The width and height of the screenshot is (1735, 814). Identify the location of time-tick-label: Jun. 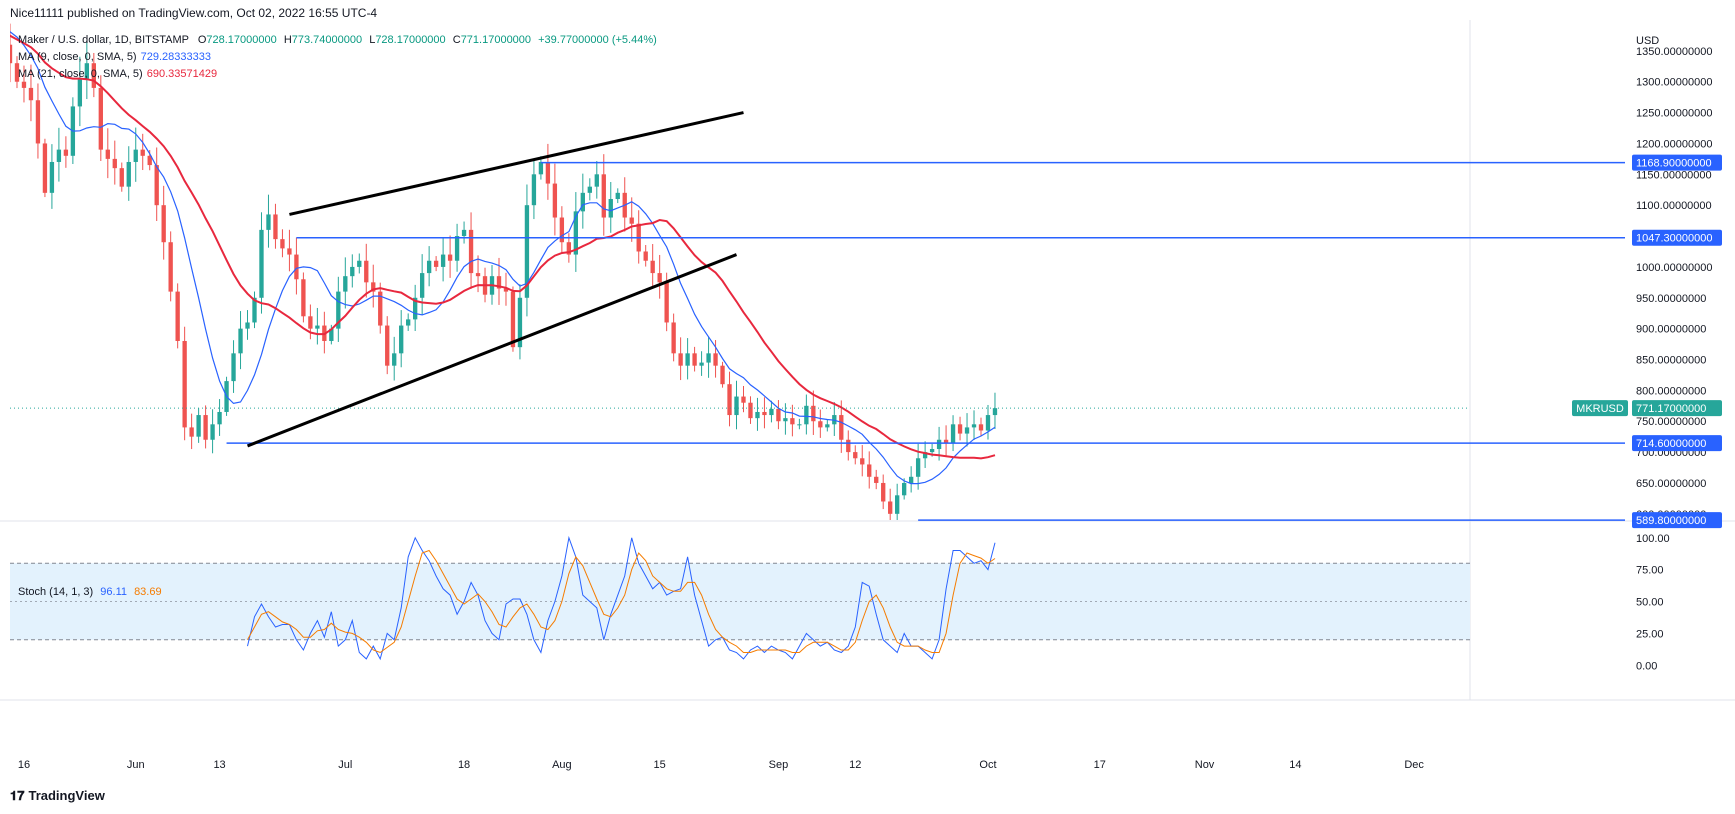
(136, 765).